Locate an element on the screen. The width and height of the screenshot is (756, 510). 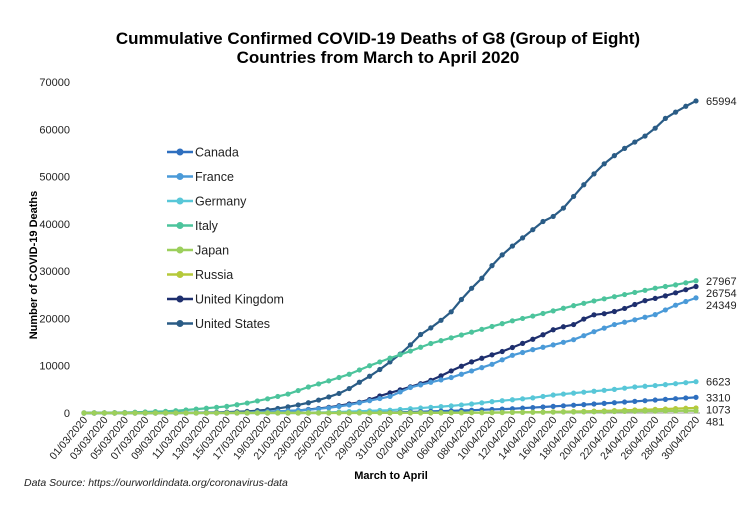
end-label: 6623 is located at coordinates (718, 383).